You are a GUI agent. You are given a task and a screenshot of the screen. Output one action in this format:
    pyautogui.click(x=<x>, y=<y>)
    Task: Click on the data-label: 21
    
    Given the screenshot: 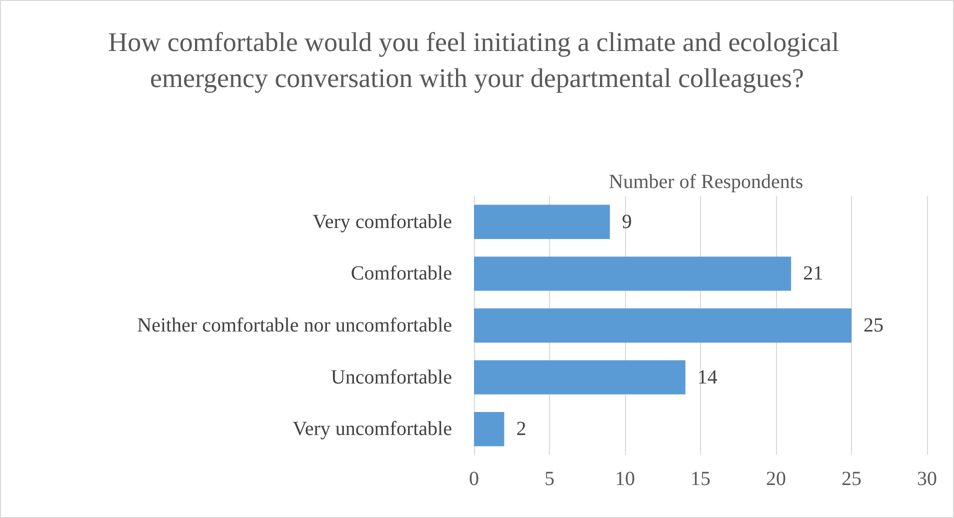 What is the action you would take?
    pyautogui.click(x=813, y=273)
    